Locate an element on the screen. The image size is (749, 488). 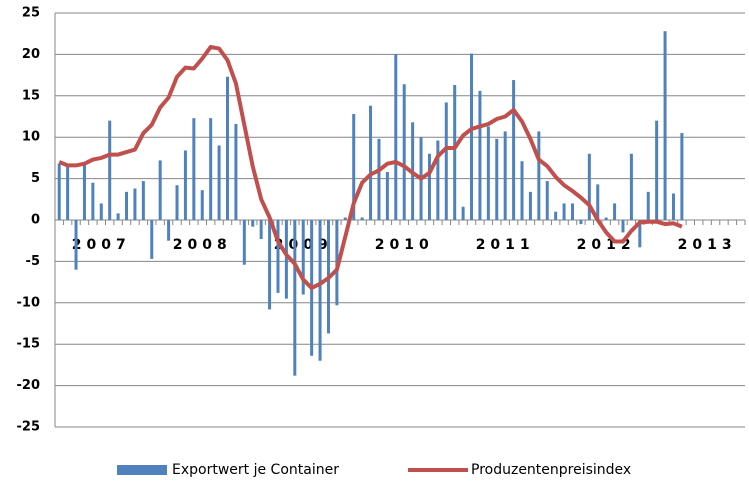
x-tick-label: 2011 is located at coordinates (505, 245).